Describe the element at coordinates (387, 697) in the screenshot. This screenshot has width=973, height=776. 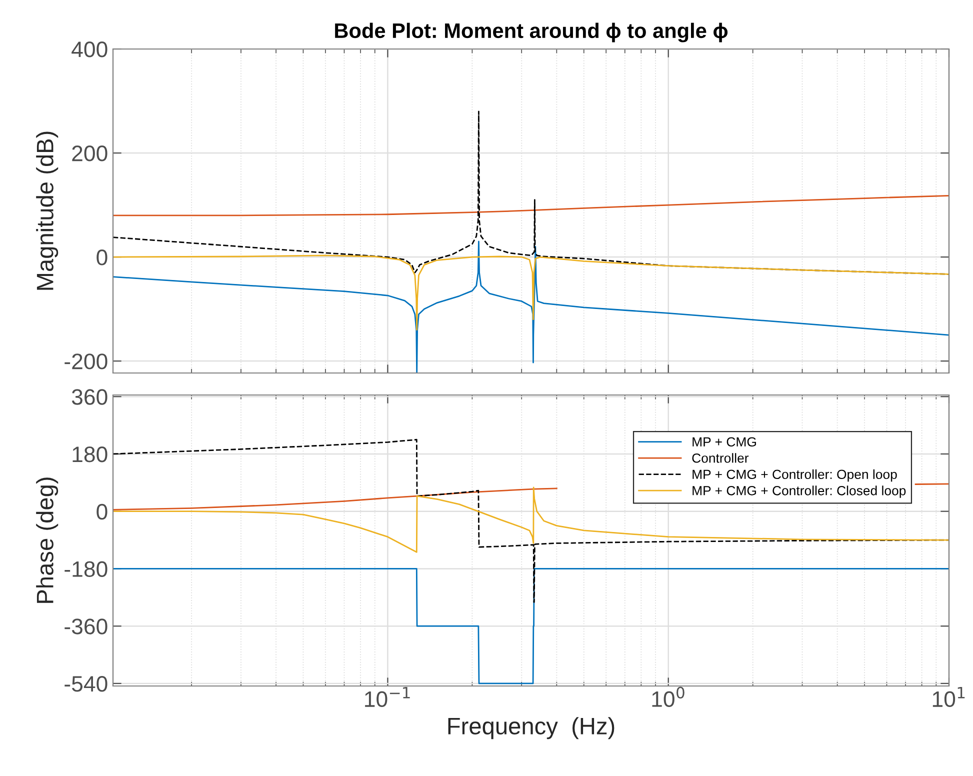
I see `x-tick-label: 10$^{−1}$` at that location.